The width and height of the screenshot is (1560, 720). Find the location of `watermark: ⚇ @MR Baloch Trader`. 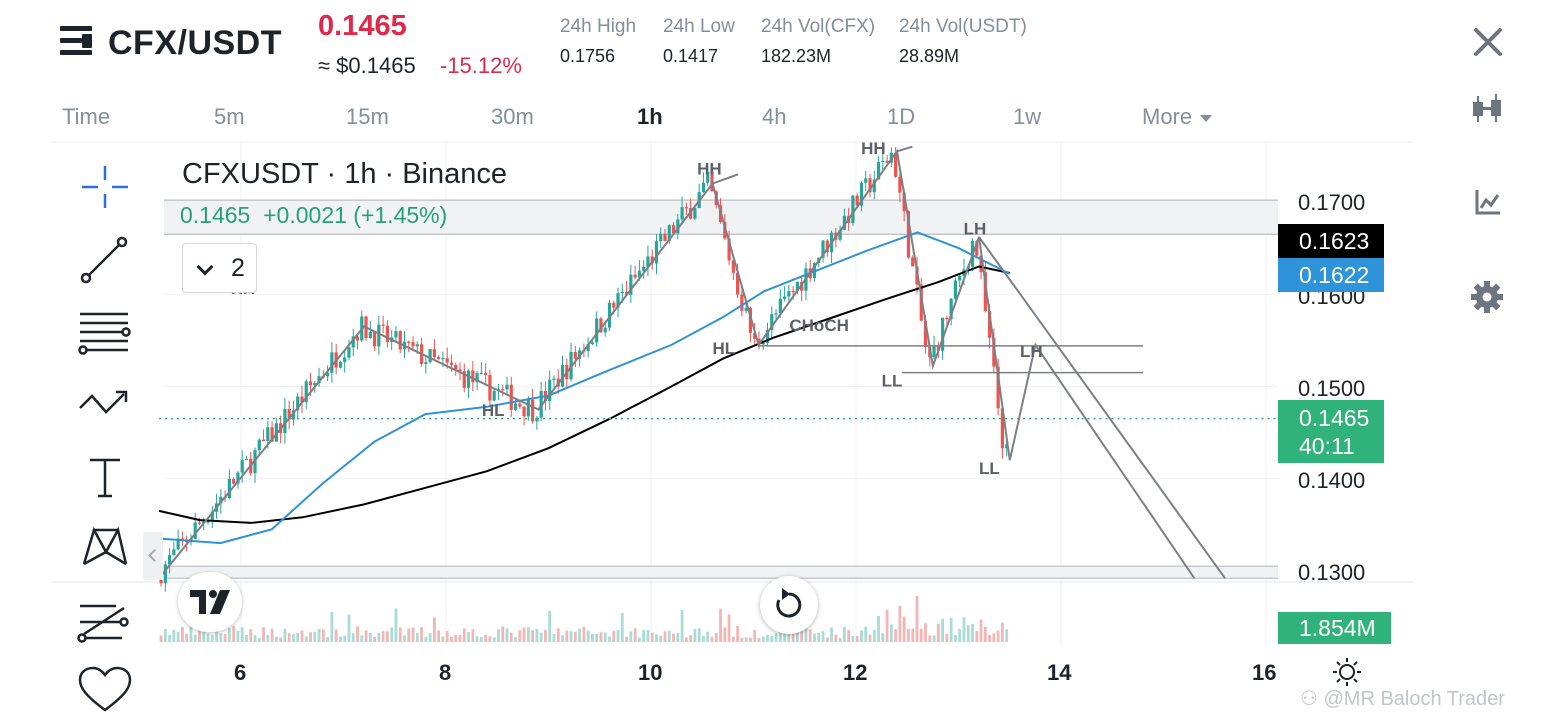

watermark: ⚇ @MR Baloch Trader is located at coordinates (1402, 699).